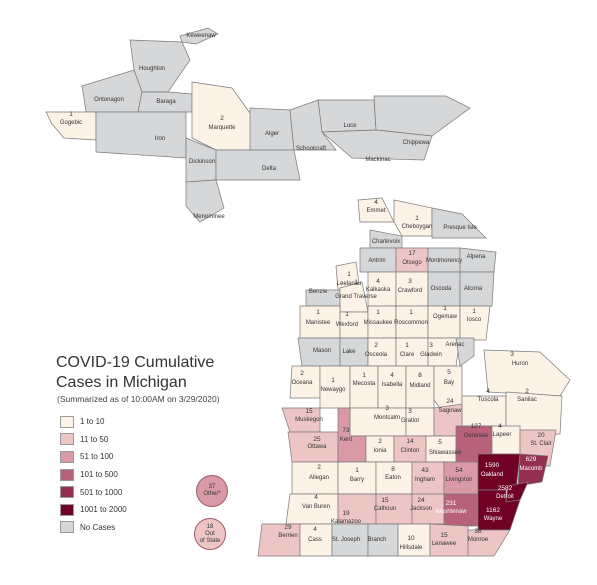  I want to click on county-label-hillsdale: Hillsdale, so click(411, 548).